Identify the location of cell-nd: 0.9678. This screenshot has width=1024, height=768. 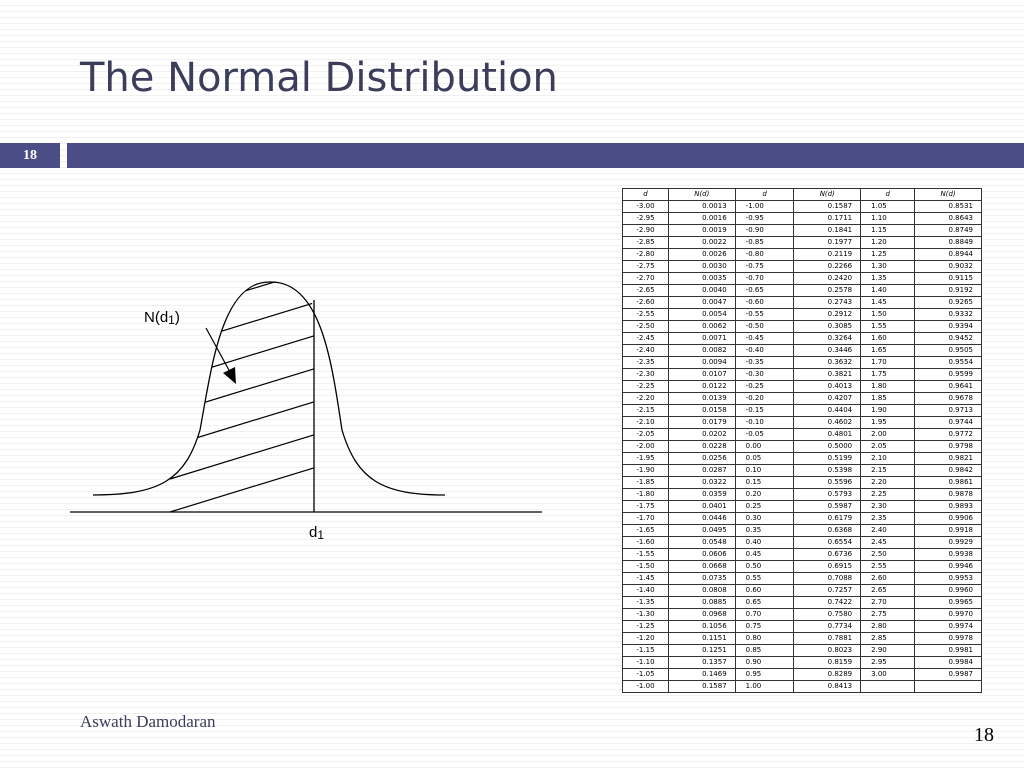
(948, 398).